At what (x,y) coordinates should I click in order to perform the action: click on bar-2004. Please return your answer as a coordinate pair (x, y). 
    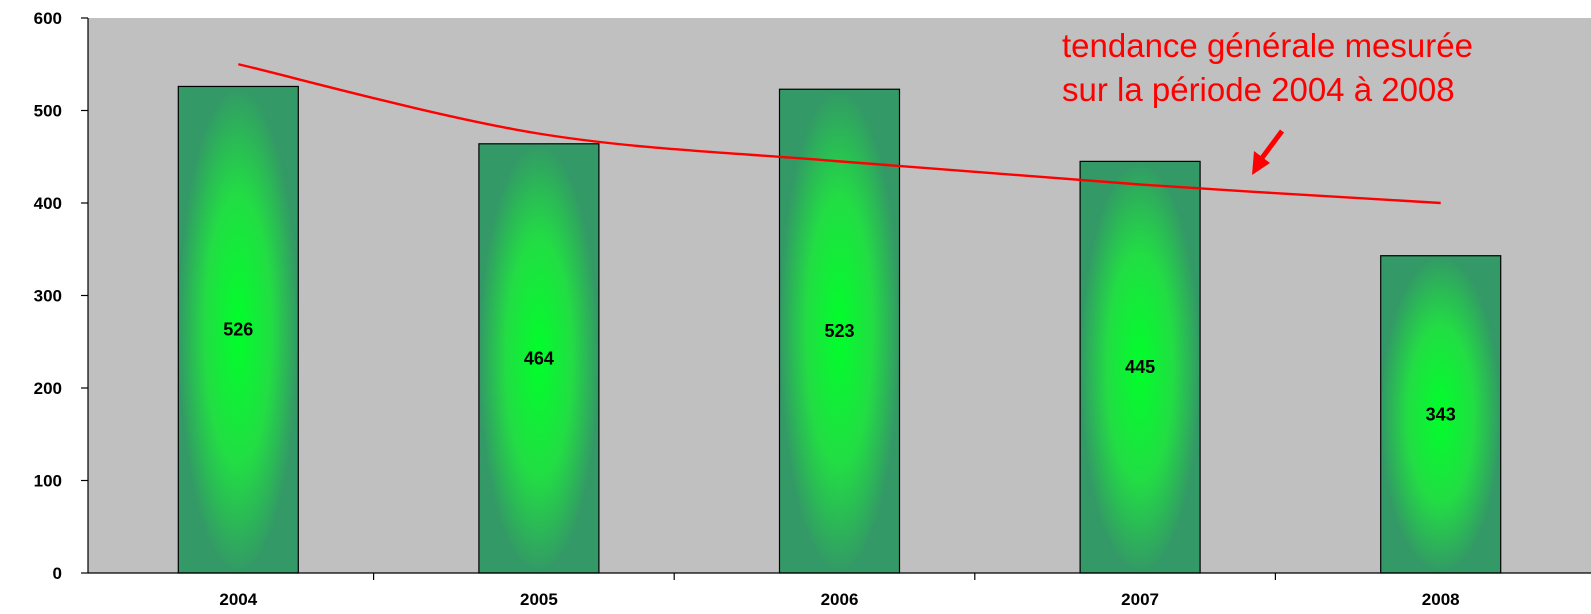
    Looking at the image, I should click on (238, 329).